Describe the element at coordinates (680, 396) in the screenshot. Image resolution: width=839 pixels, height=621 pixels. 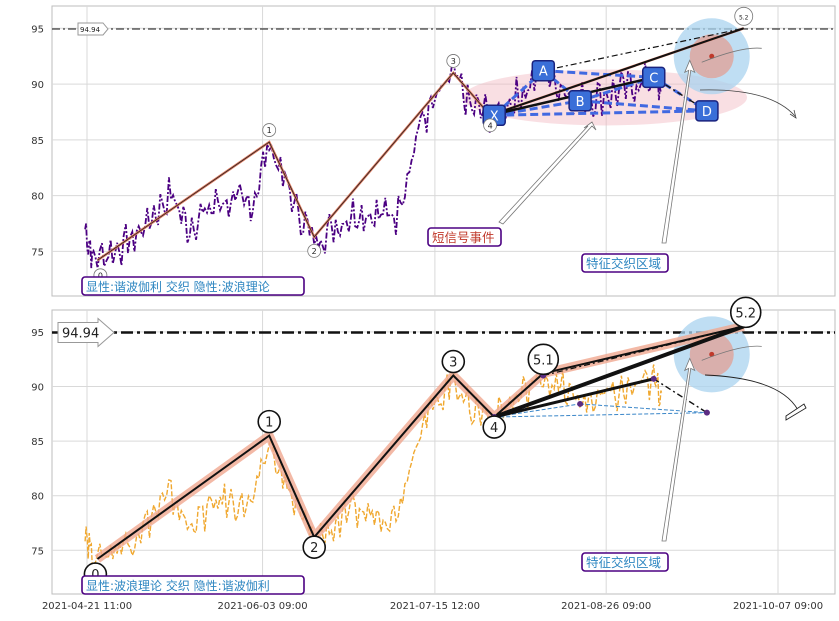
I see `bottom-c-d-projection-line` at that location.